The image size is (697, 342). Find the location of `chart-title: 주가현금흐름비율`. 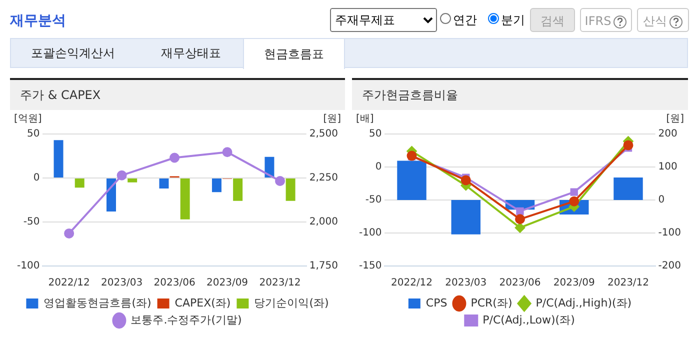

chart-title: 주가현금흐름비율 is located at coordinates (520, 95).